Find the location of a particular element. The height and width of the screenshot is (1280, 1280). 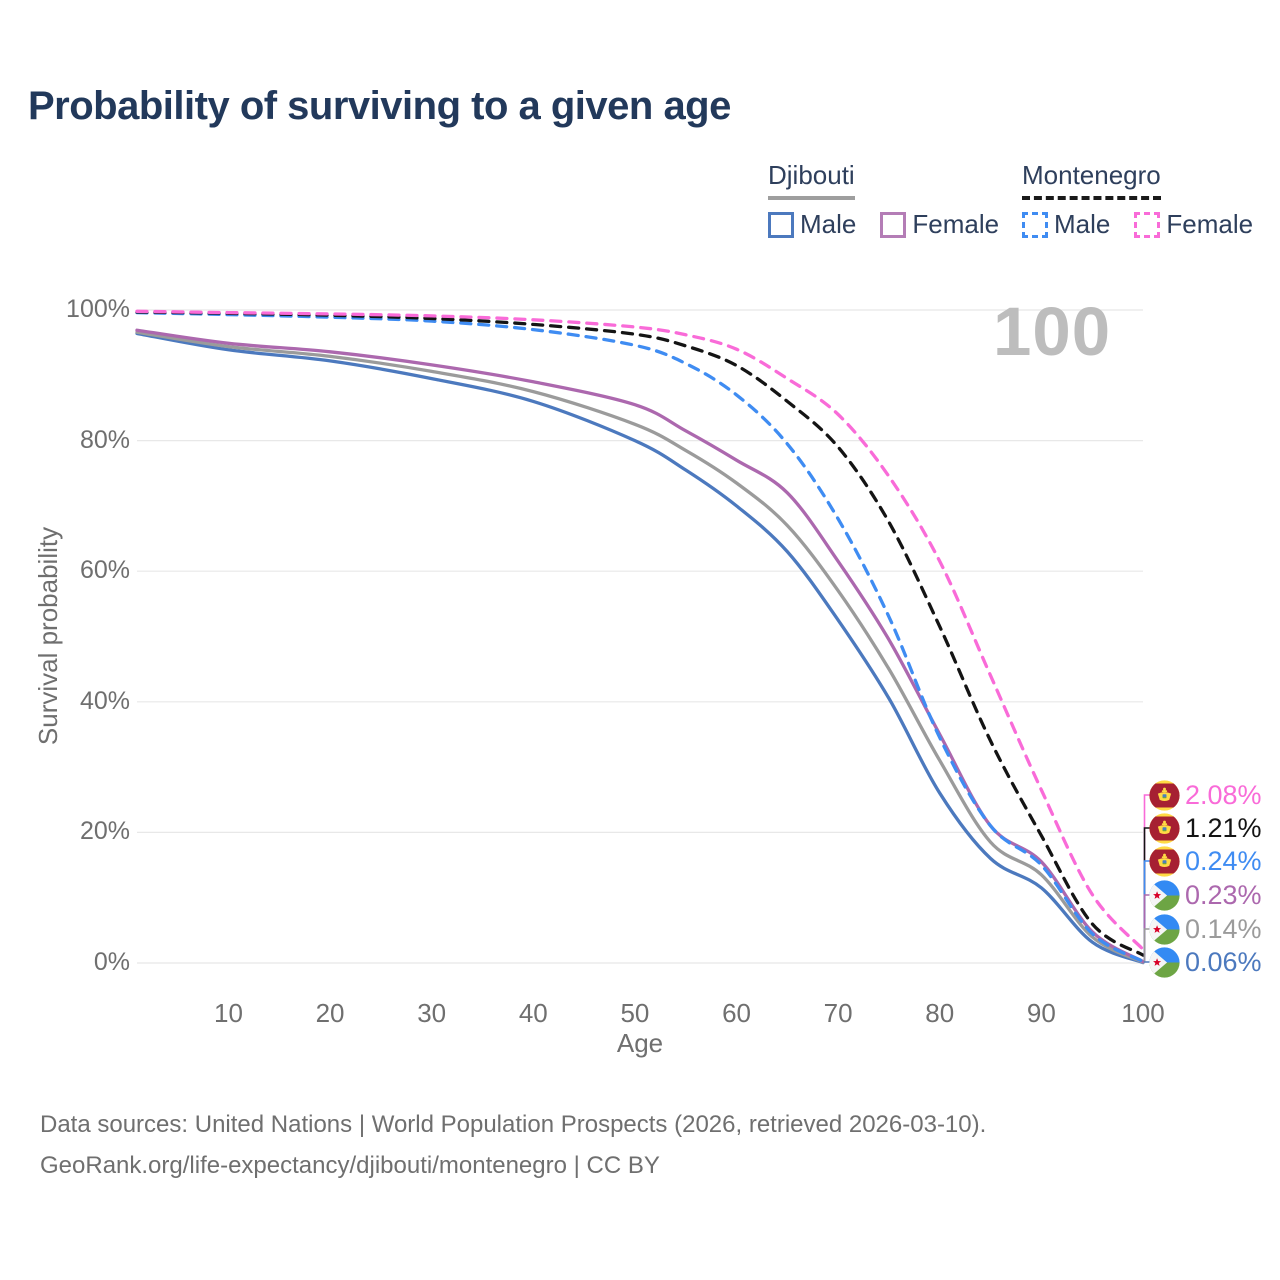

y-axis-title: Survival probability is located at coordinates (48, 636).